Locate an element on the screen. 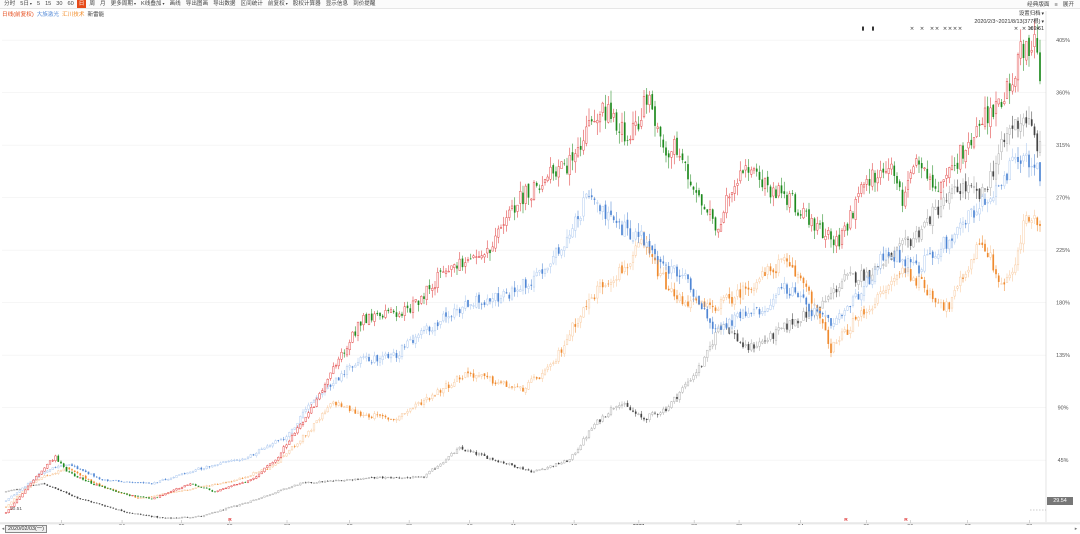 Image resolution: width=1080 pixels, height=534 pixels. toolbar-button-8: 月 is located at coordinates (103, 4).